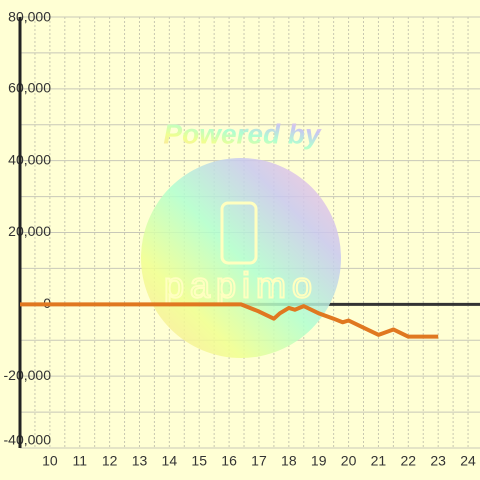  Describe the element at coordinates (468, 461) in the screenshot. I see `x-tick-label: 24` at that location.